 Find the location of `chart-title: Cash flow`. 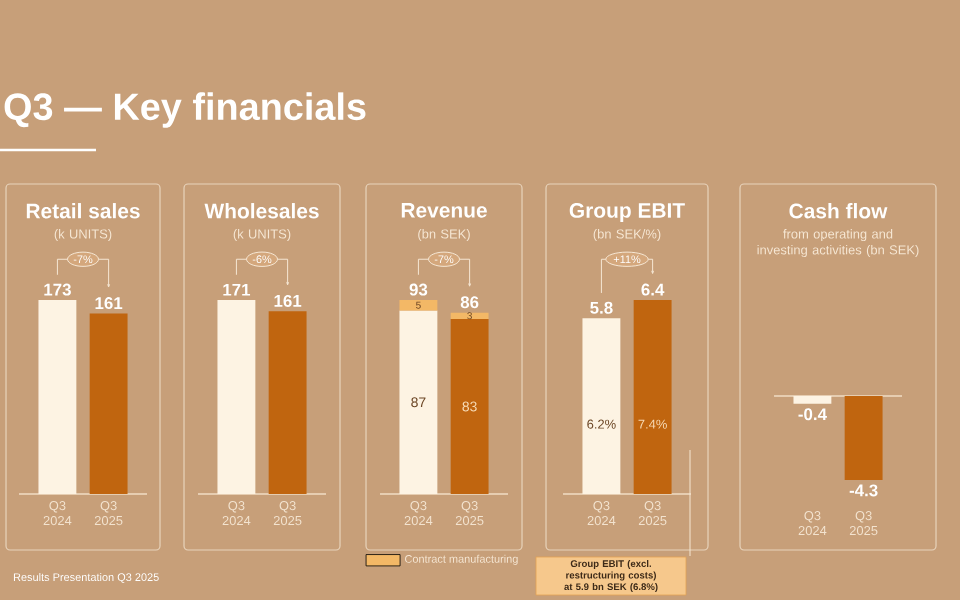

chart-title: Cash flow is located at coordinates (838, 211).